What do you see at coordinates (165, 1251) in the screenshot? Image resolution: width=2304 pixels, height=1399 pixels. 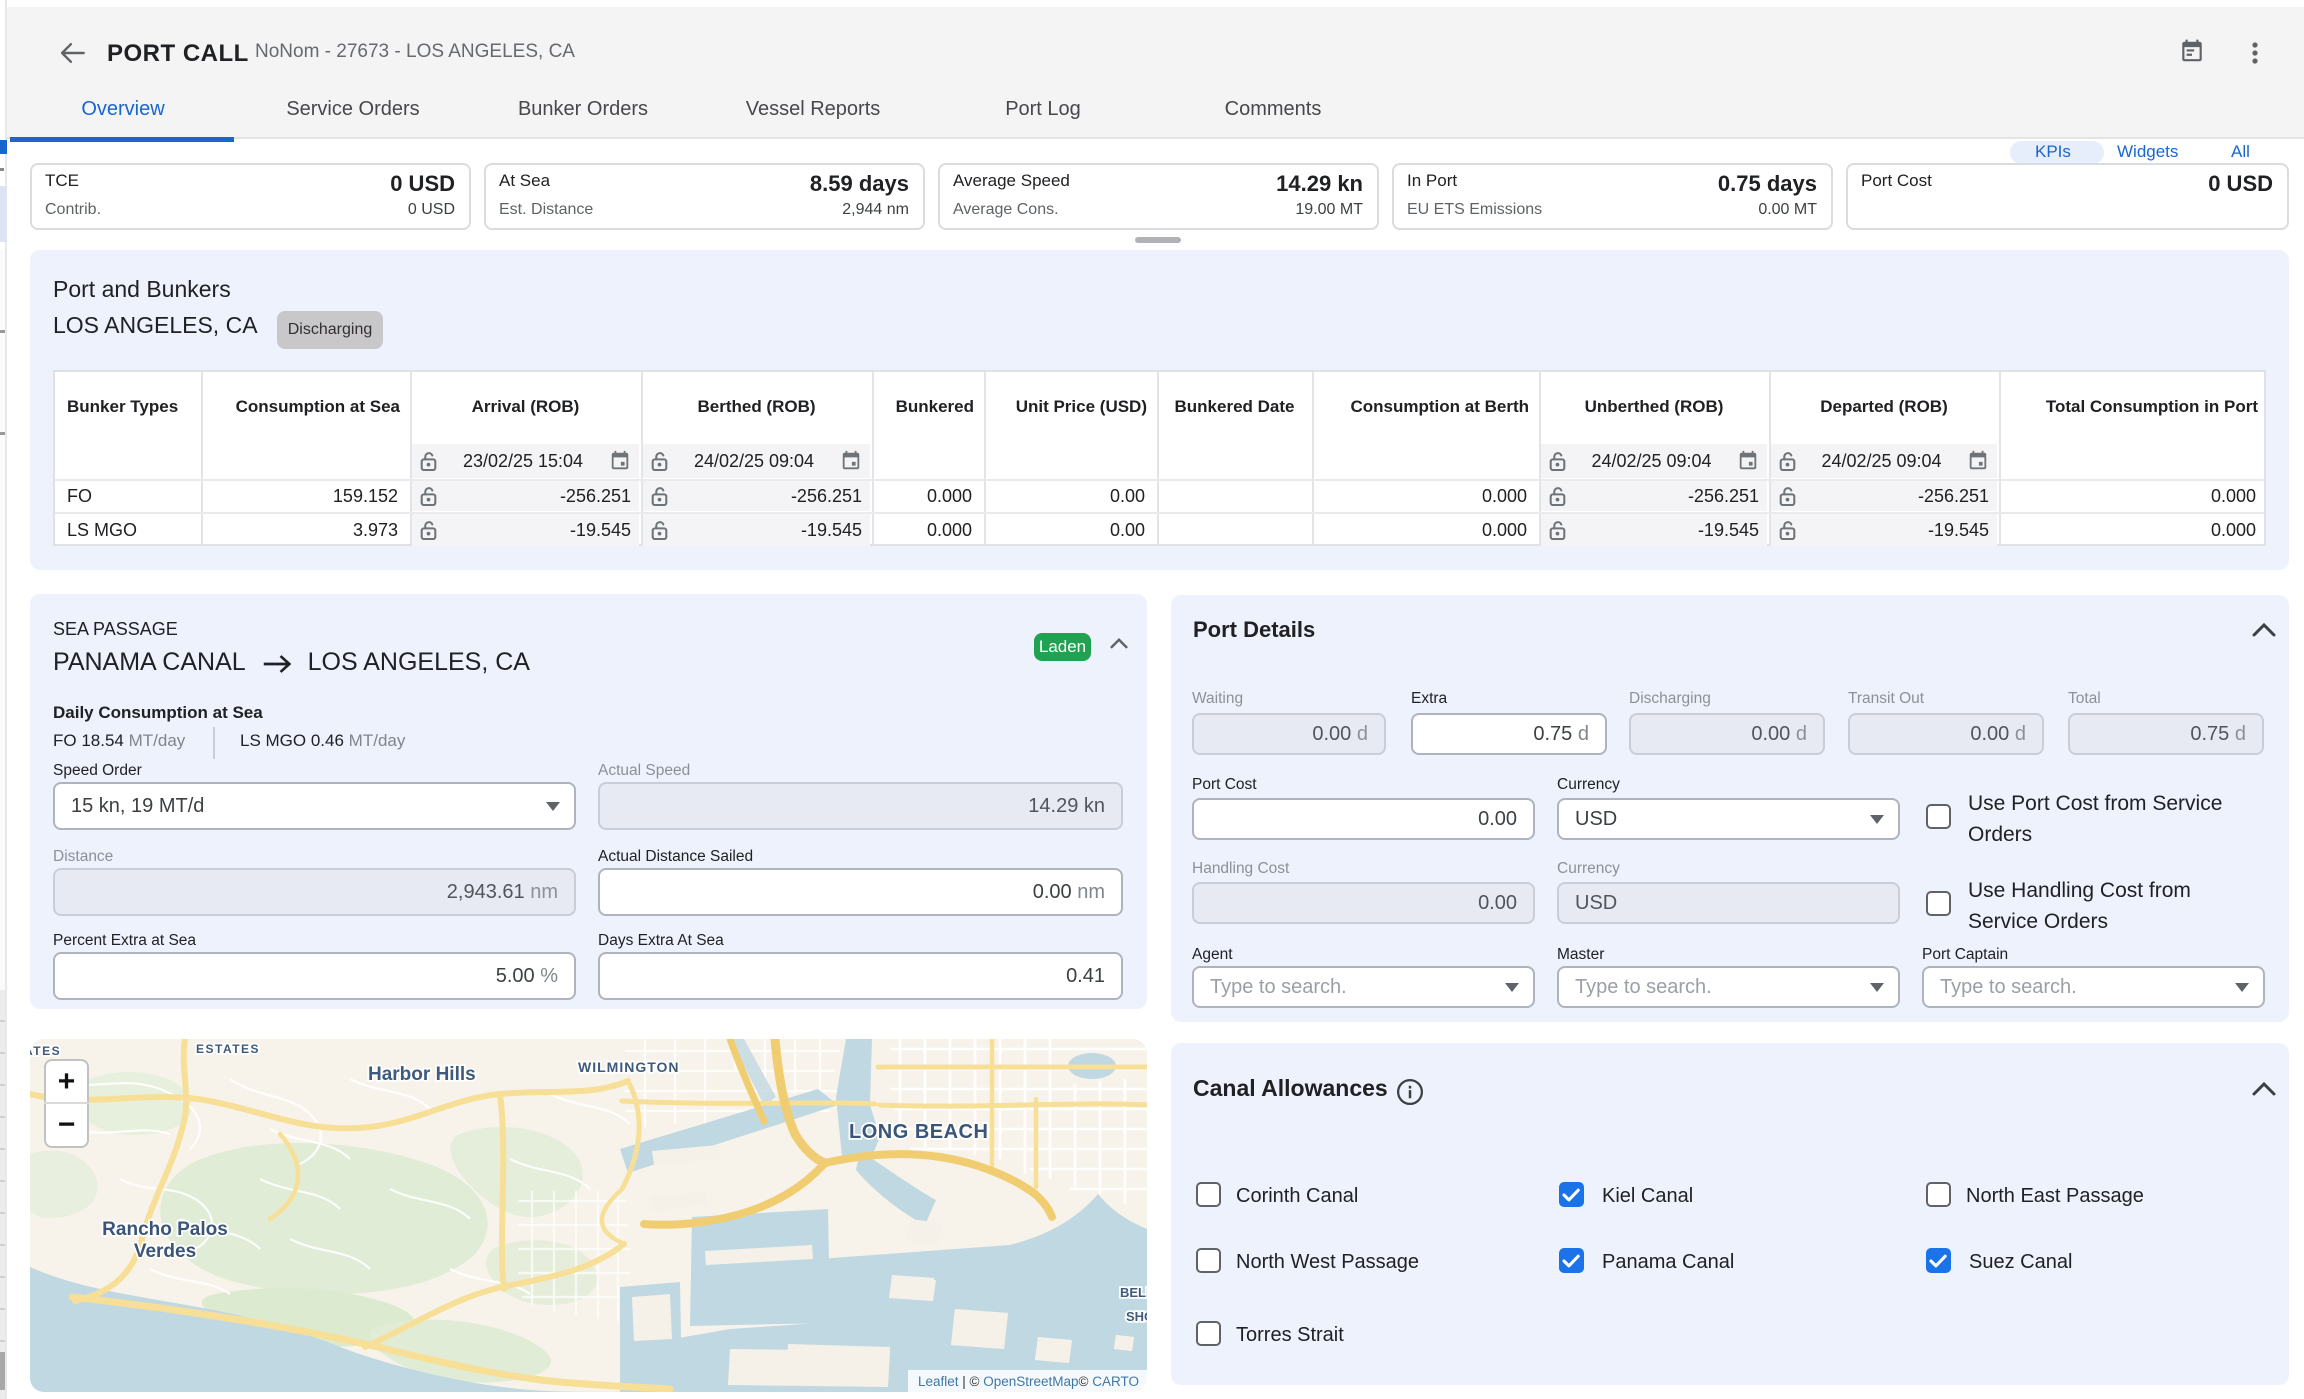 I see `svg-text: Verdes` at bounding box center [165, 1251].